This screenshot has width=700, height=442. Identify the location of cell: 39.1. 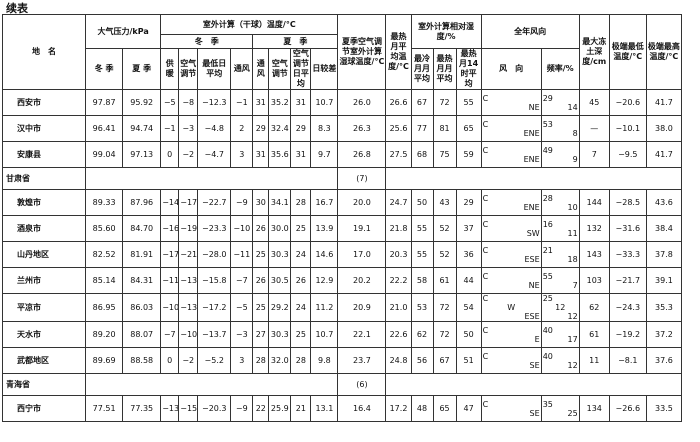
(664, 280).